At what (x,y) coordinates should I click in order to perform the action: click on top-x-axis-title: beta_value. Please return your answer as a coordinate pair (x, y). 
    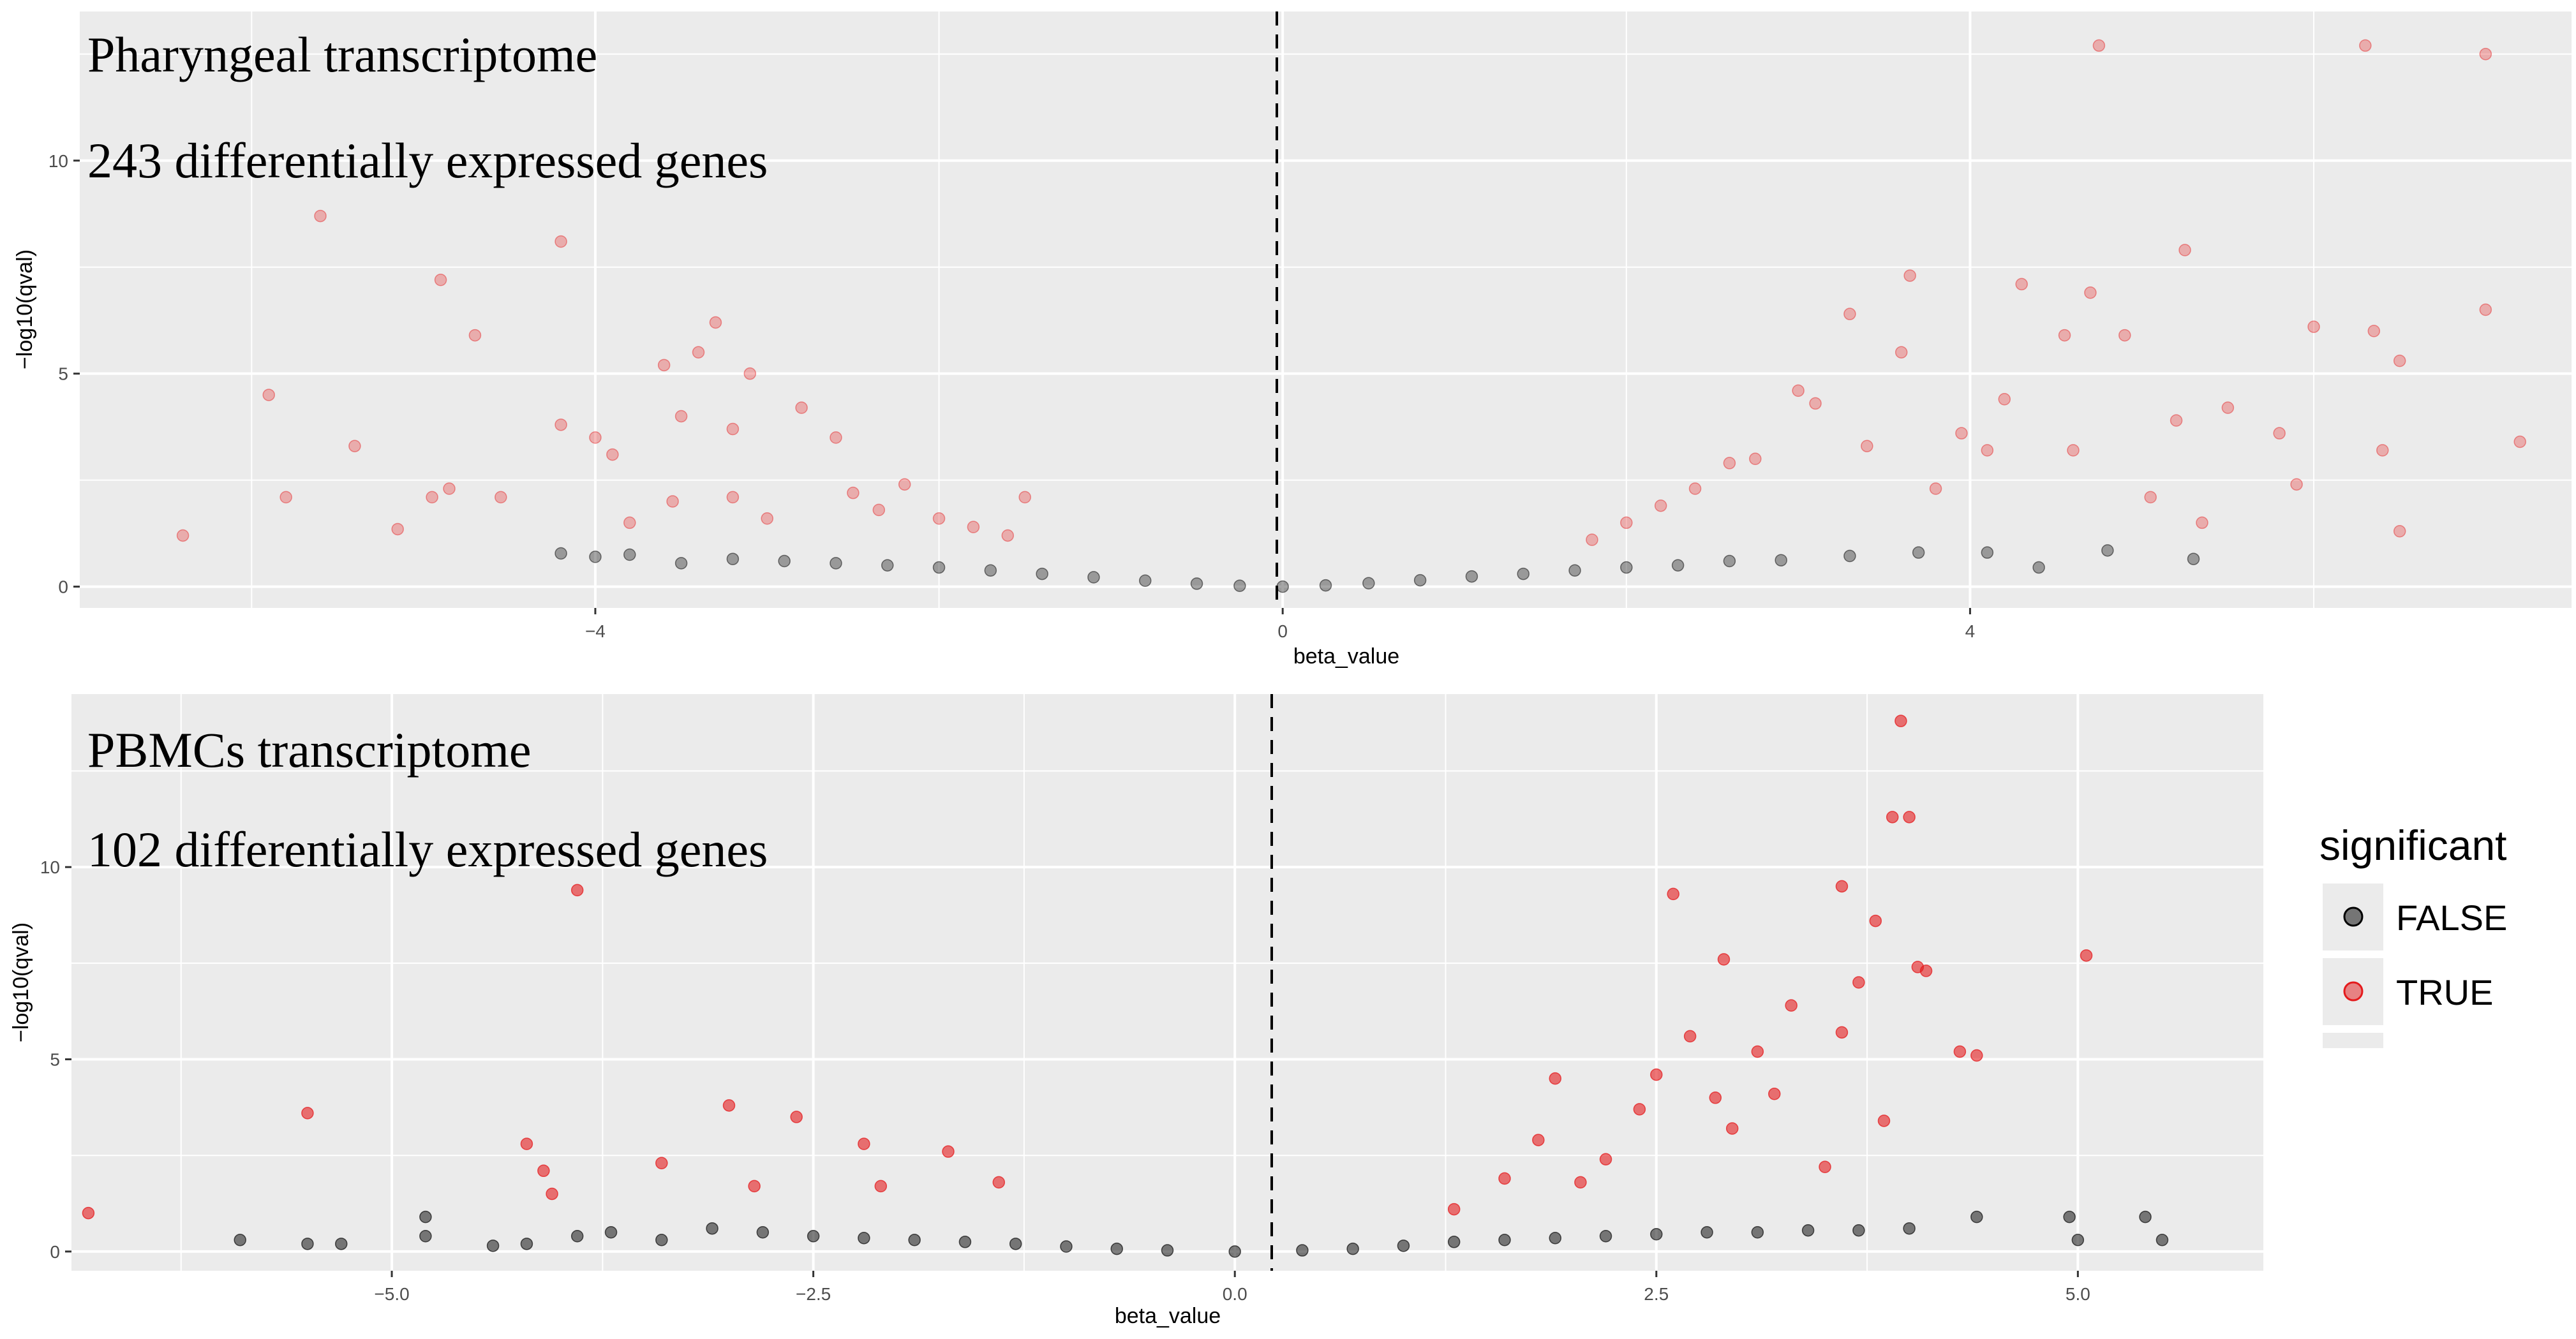
    Looking at the image, I should click on (1346, 656).